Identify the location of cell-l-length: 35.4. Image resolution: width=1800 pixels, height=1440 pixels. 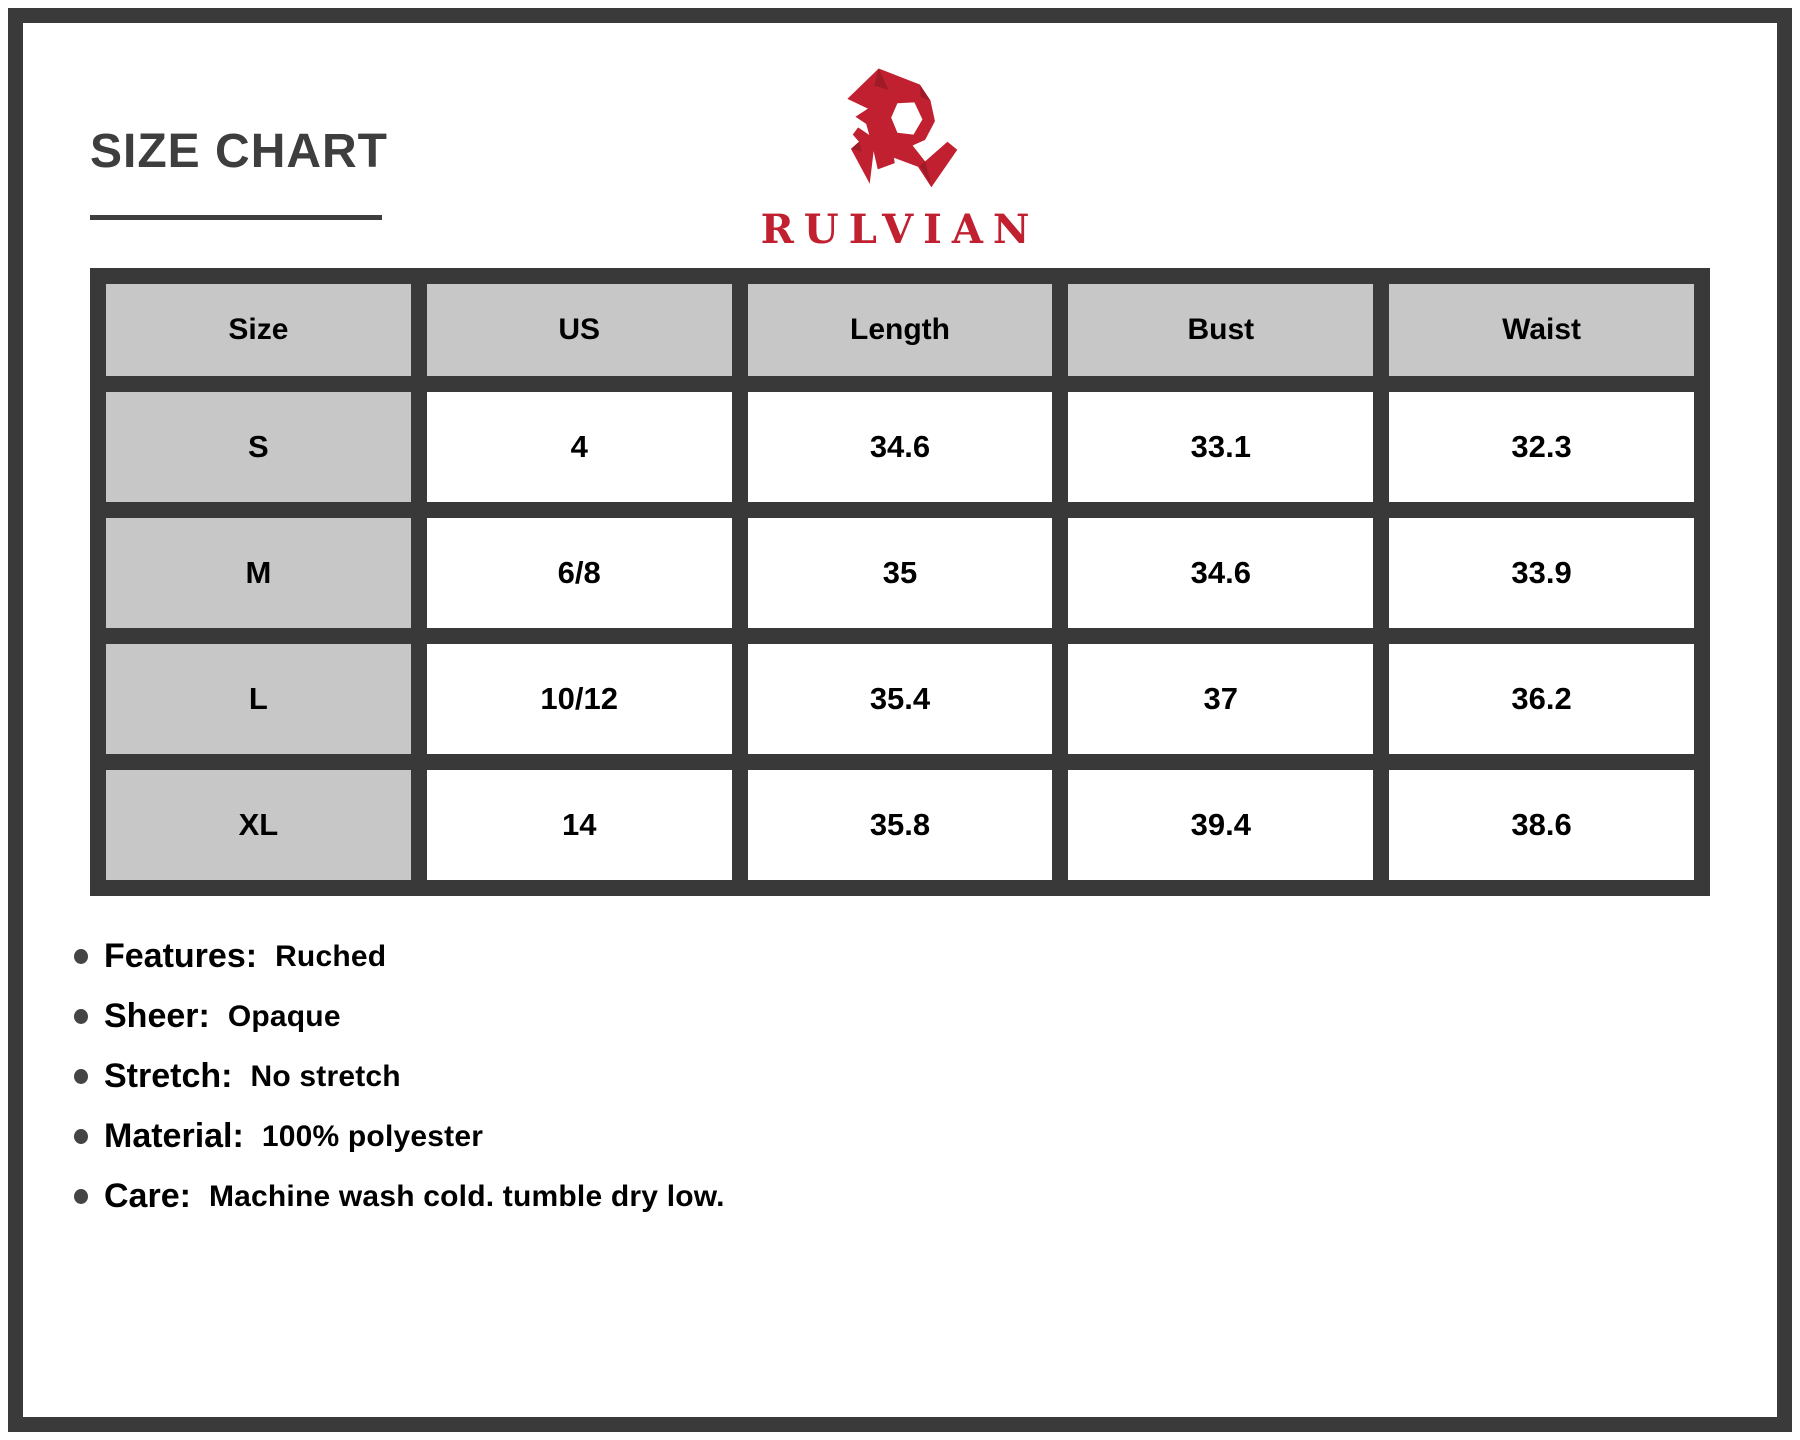
(900, 699).